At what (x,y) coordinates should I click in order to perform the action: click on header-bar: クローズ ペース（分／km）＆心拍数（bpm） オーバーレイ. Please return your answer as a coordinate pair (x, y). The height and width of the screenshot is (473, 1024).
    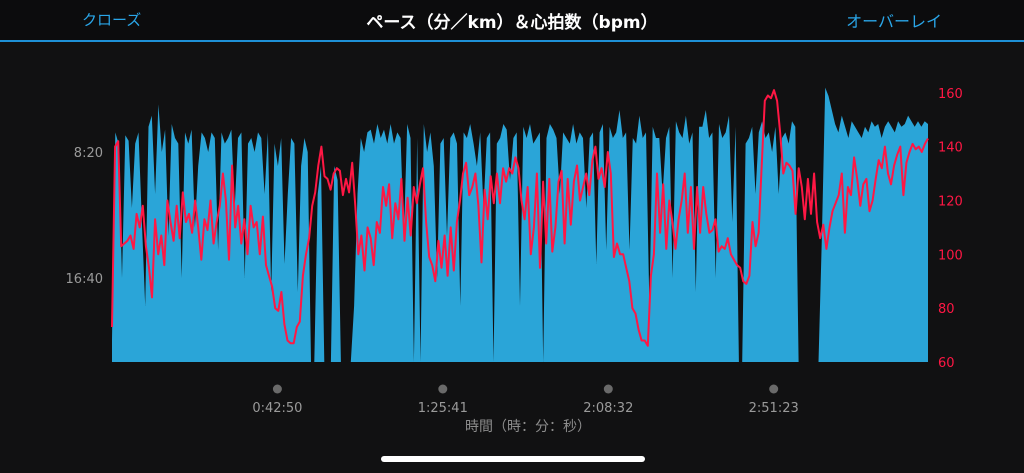
    Looking at the image, I should click on (512, 21).